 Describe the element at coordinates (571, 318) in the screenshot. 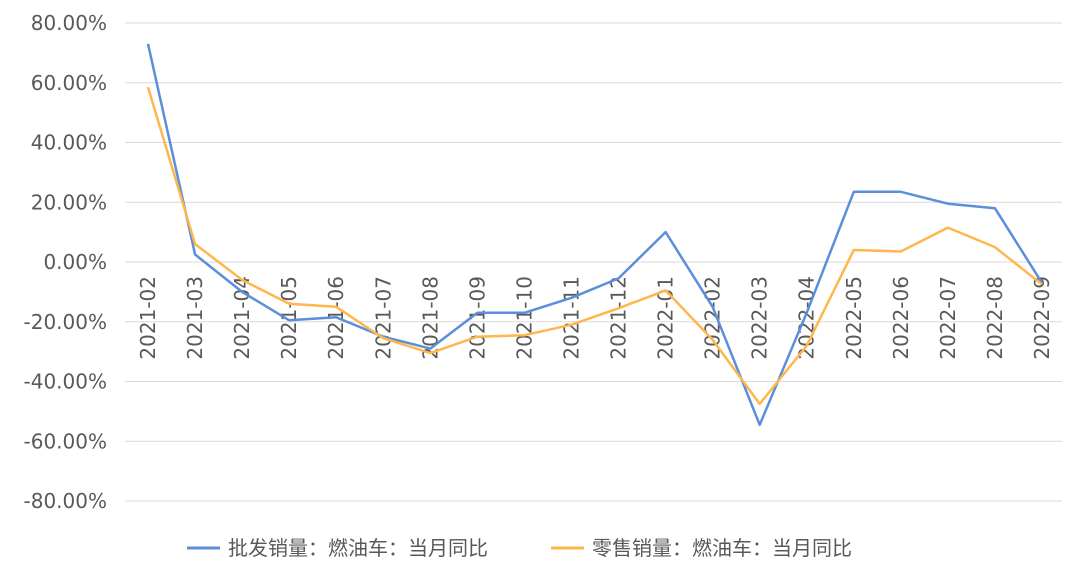

I see `x-tick-label: 2021-11` at that location.